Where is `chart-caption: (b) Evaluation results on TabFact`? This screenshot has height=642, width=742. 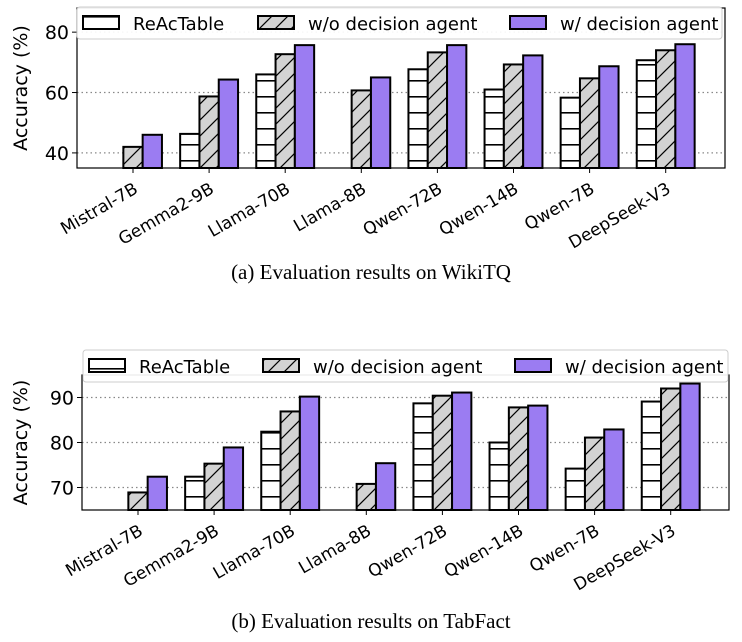
chart-caption: (b) Evaluation results on TabFact is located at coordinates (370, 621).